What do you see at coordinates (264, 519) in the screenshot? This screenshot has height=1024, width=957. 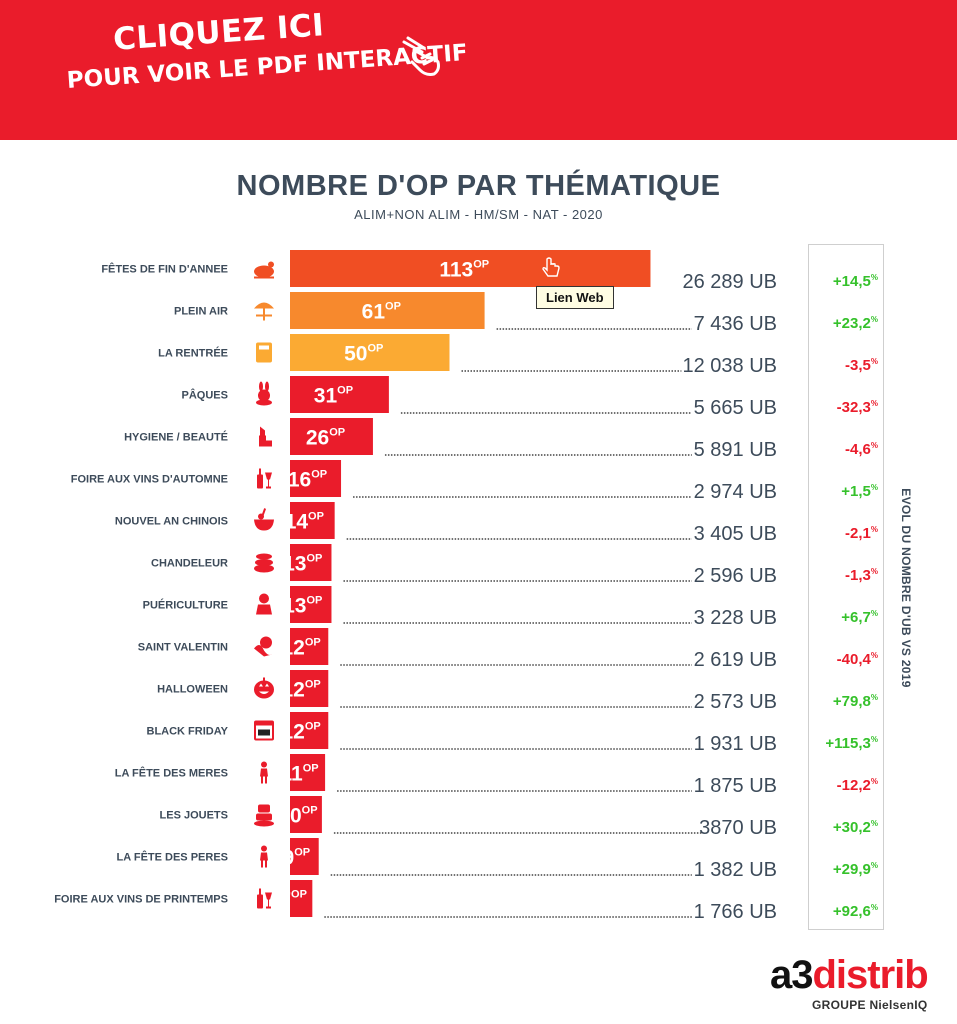 I see `bowl-icon` at bounding box center [264, 519].